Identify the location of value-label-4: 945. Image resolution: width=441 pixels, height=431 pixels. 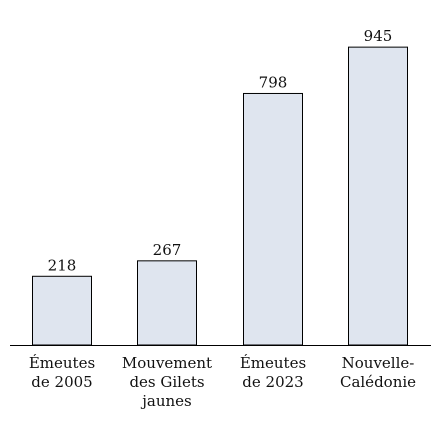
(378, 36).